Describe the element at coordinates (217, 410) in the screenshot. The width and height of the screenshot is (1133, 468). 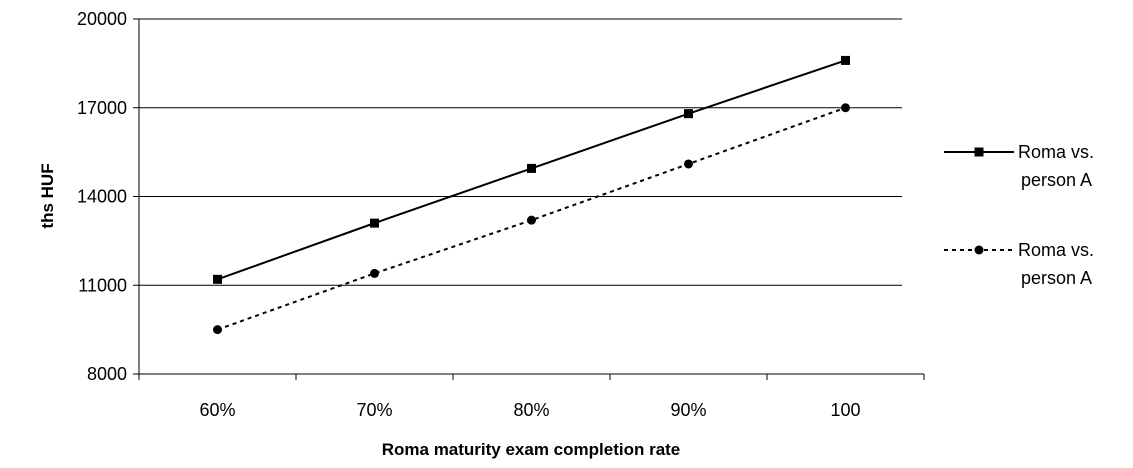
I see `x-tick-label: 60%` at that location.